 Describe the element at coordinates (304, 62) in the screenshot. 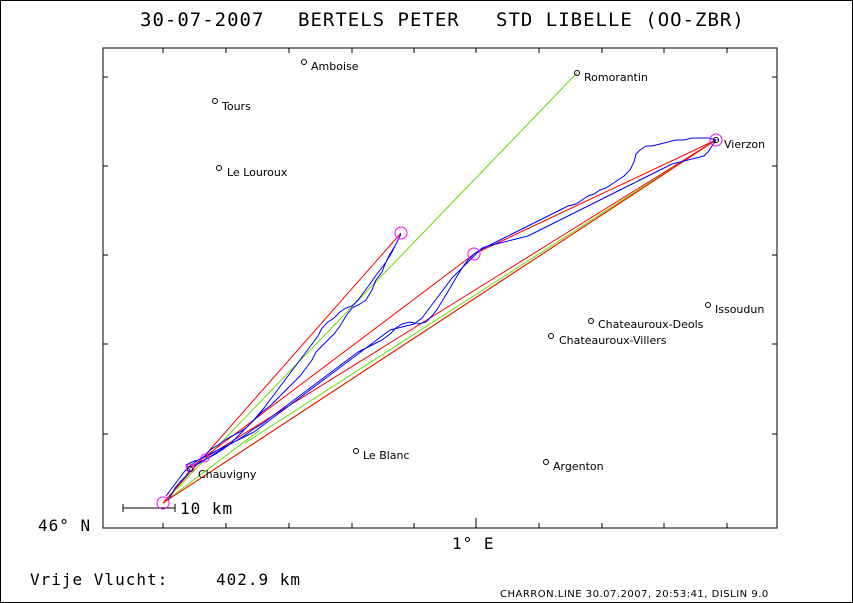

I see `place-marker-amboise` at that location.